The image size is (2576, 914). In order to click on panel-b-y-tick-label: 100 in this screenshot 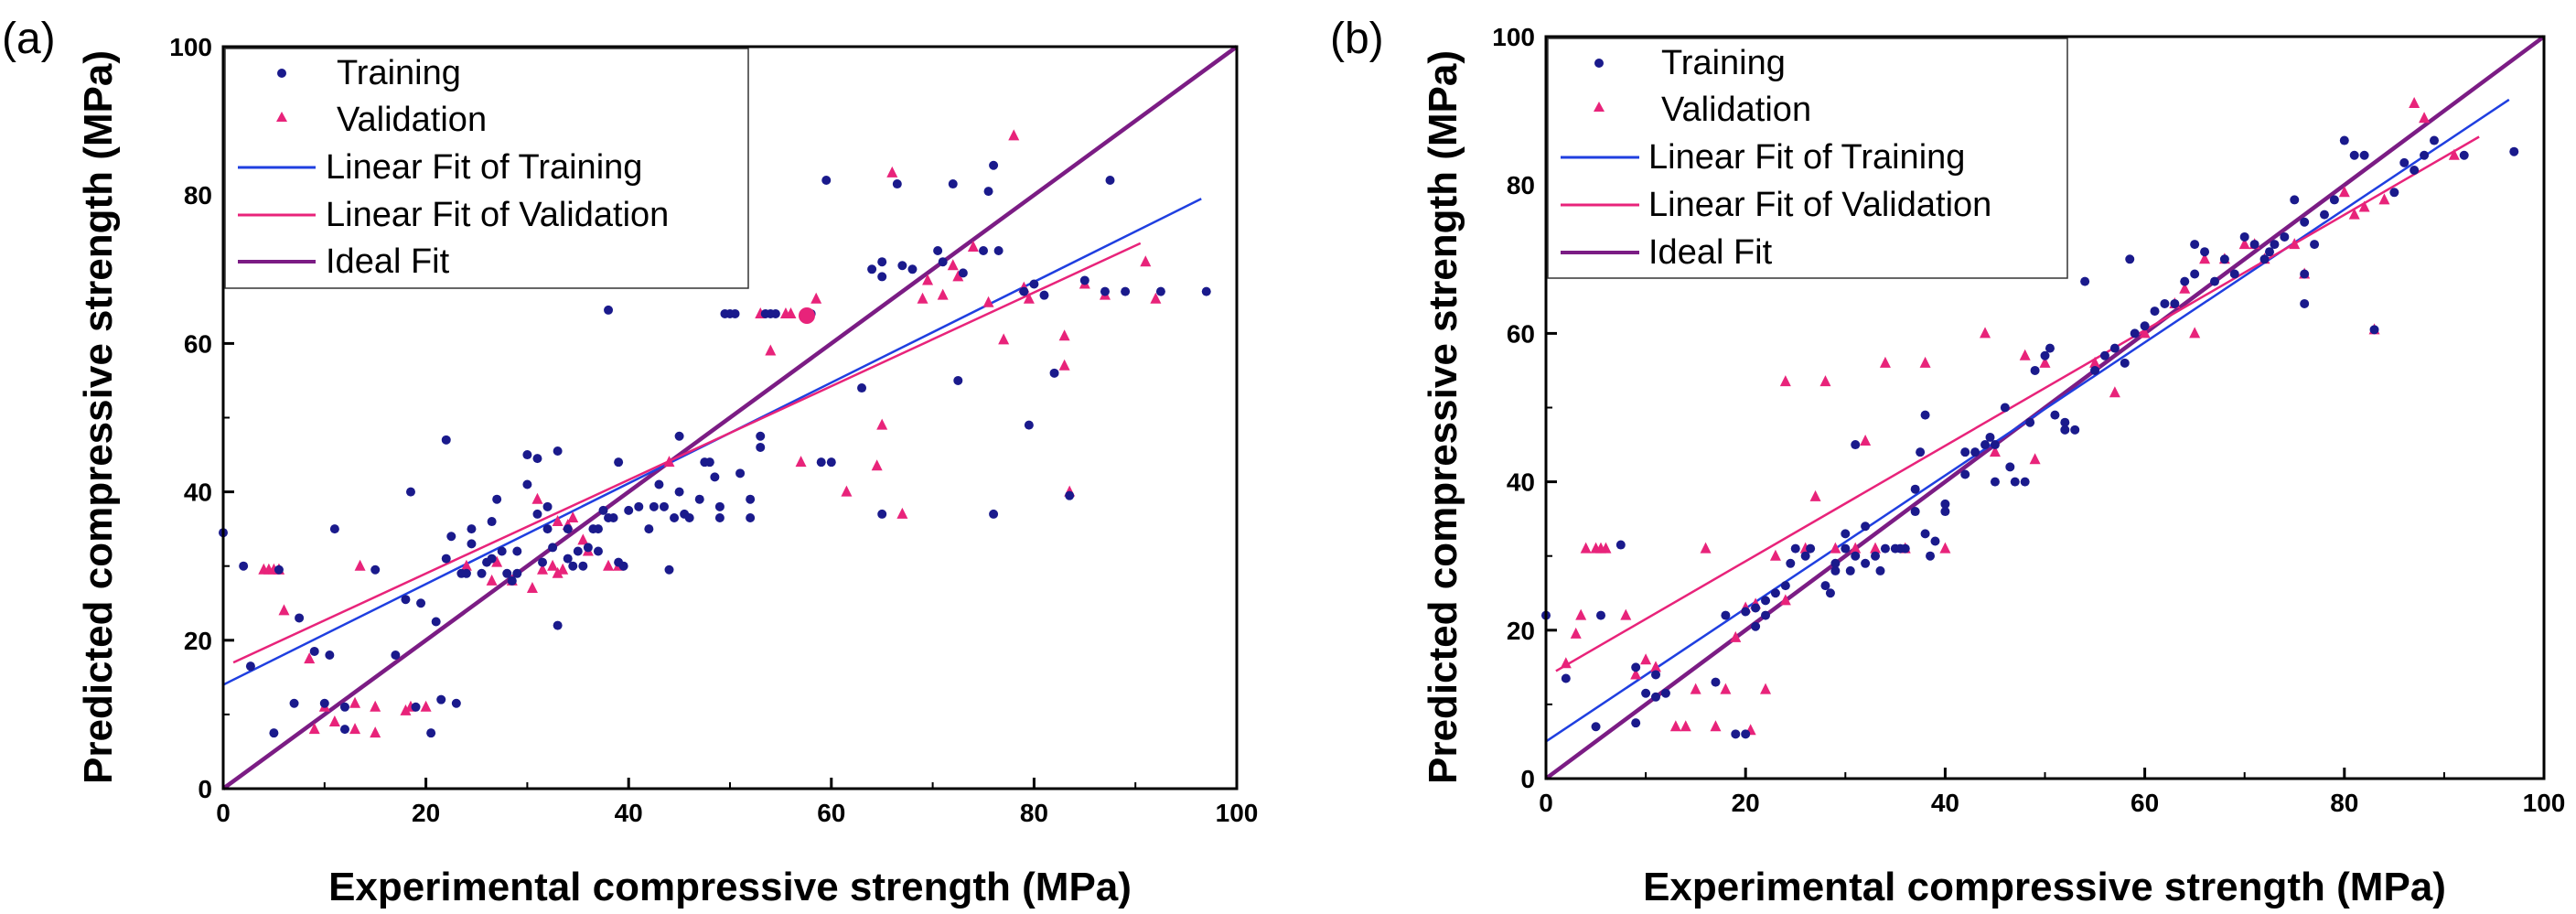, I will do `click(1513, 37)`.